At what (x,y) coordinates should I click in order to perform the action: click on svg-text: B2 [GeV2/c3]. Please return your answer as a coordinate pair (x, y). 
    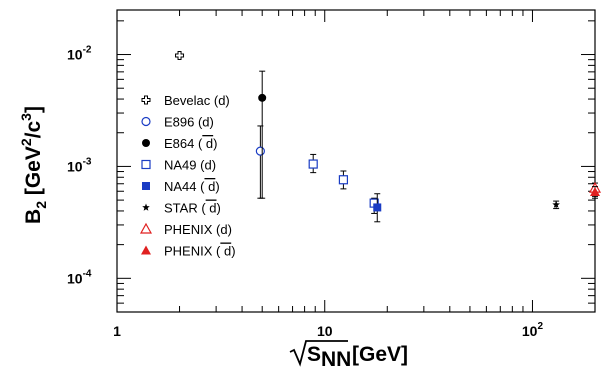
    Looking at the image, I should click on (33, 165).